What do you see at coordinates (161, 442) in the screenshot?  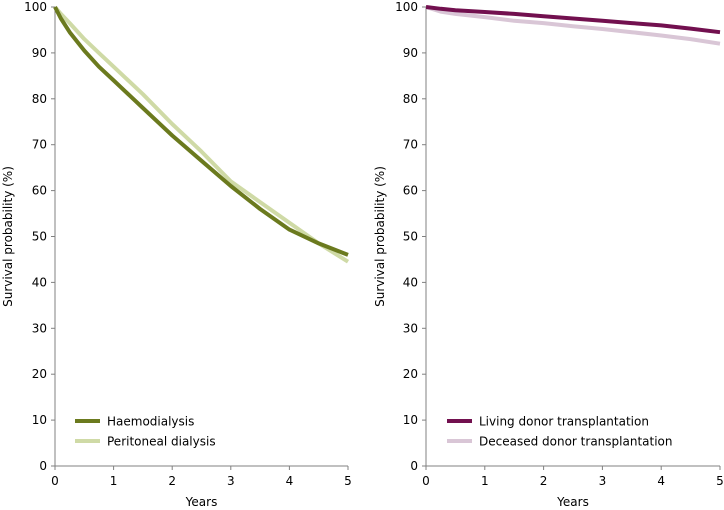 I see `legend-label: Peritoneal dialysis` at bounding box center [161, 442].